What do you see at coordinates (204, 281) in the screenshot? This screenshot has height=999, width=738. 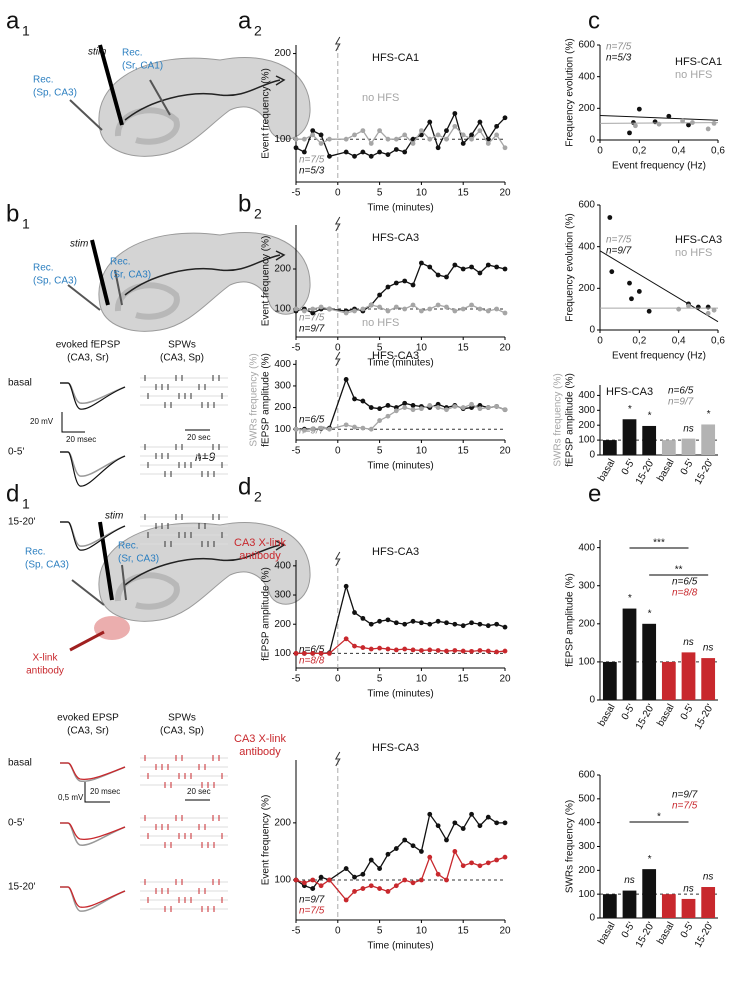 I see `hippocampus` at bounding box center [204, 281].